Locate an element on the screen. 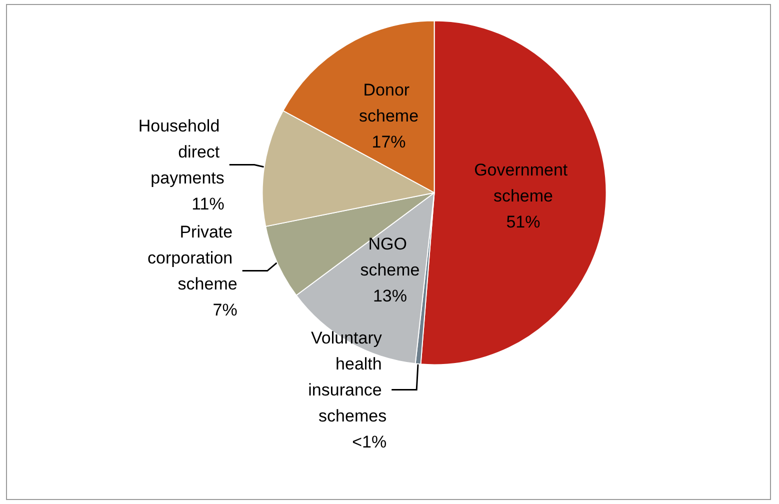 The width and height of the screenshot is (779, 504). data-label: <1% is located at coordinates (369, 442).